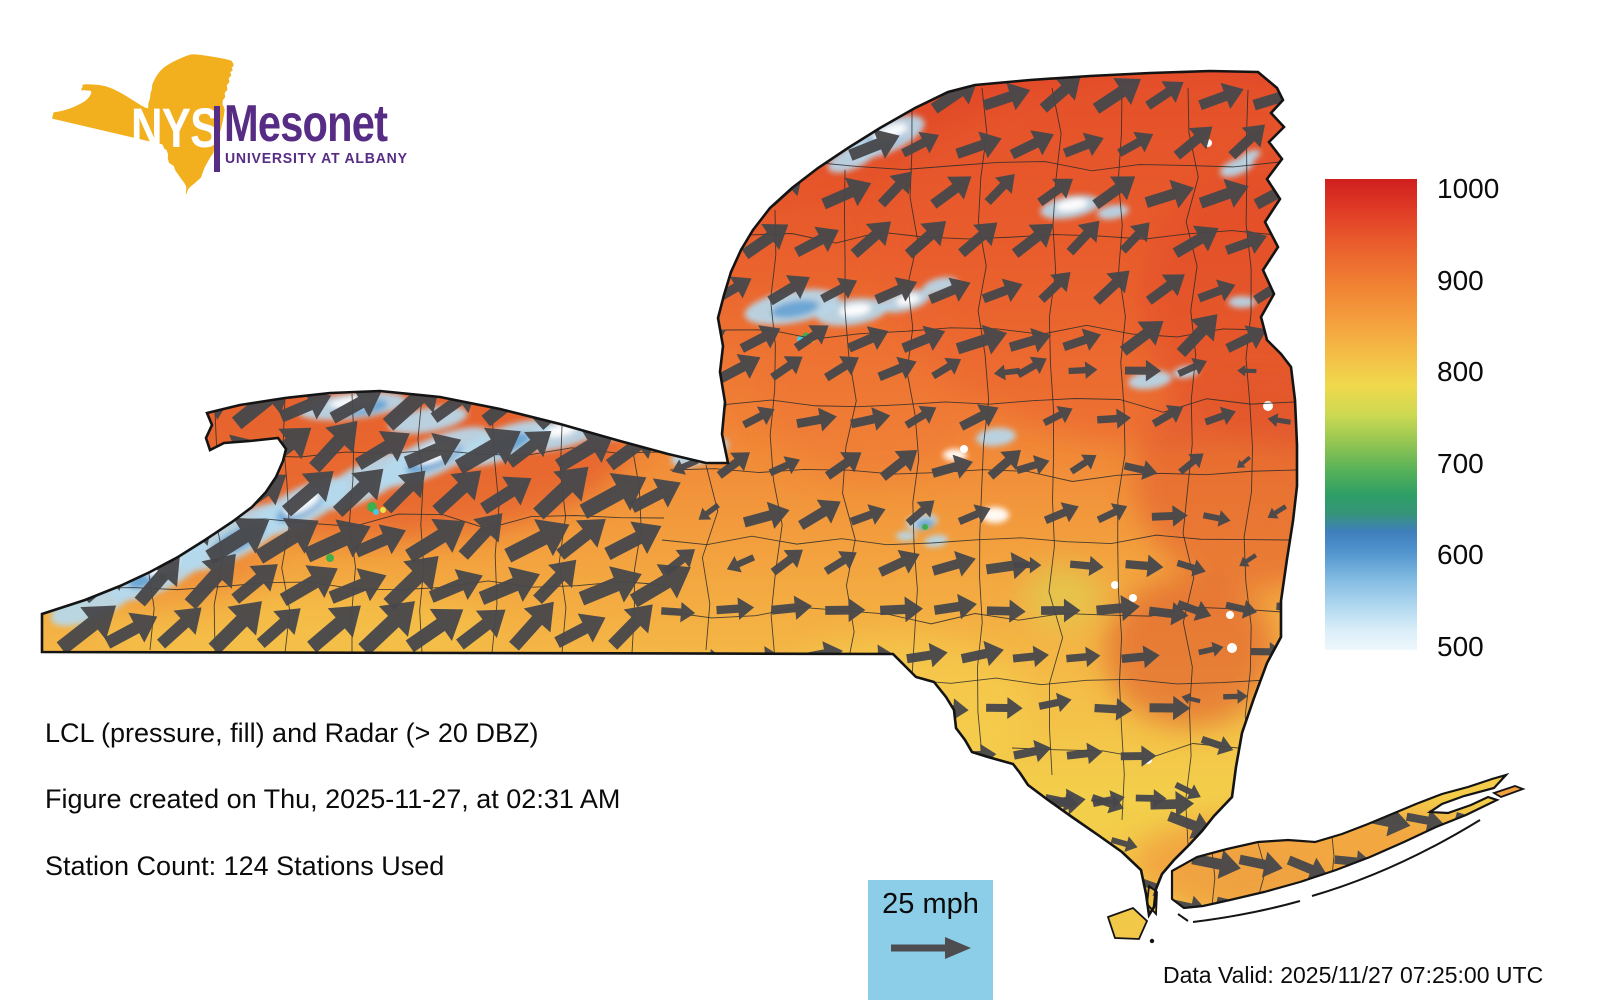  I want to click on pressure-colorbar, so click(1371, 414).